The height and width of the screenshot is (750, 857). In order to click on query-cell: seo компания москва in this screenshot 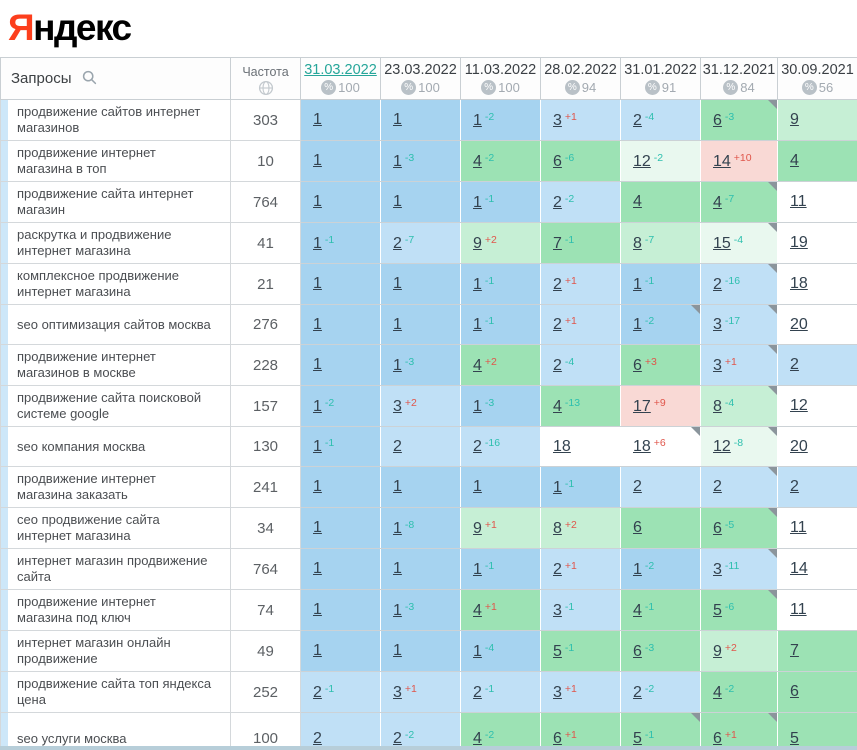, I will do `click(115, 446)`.